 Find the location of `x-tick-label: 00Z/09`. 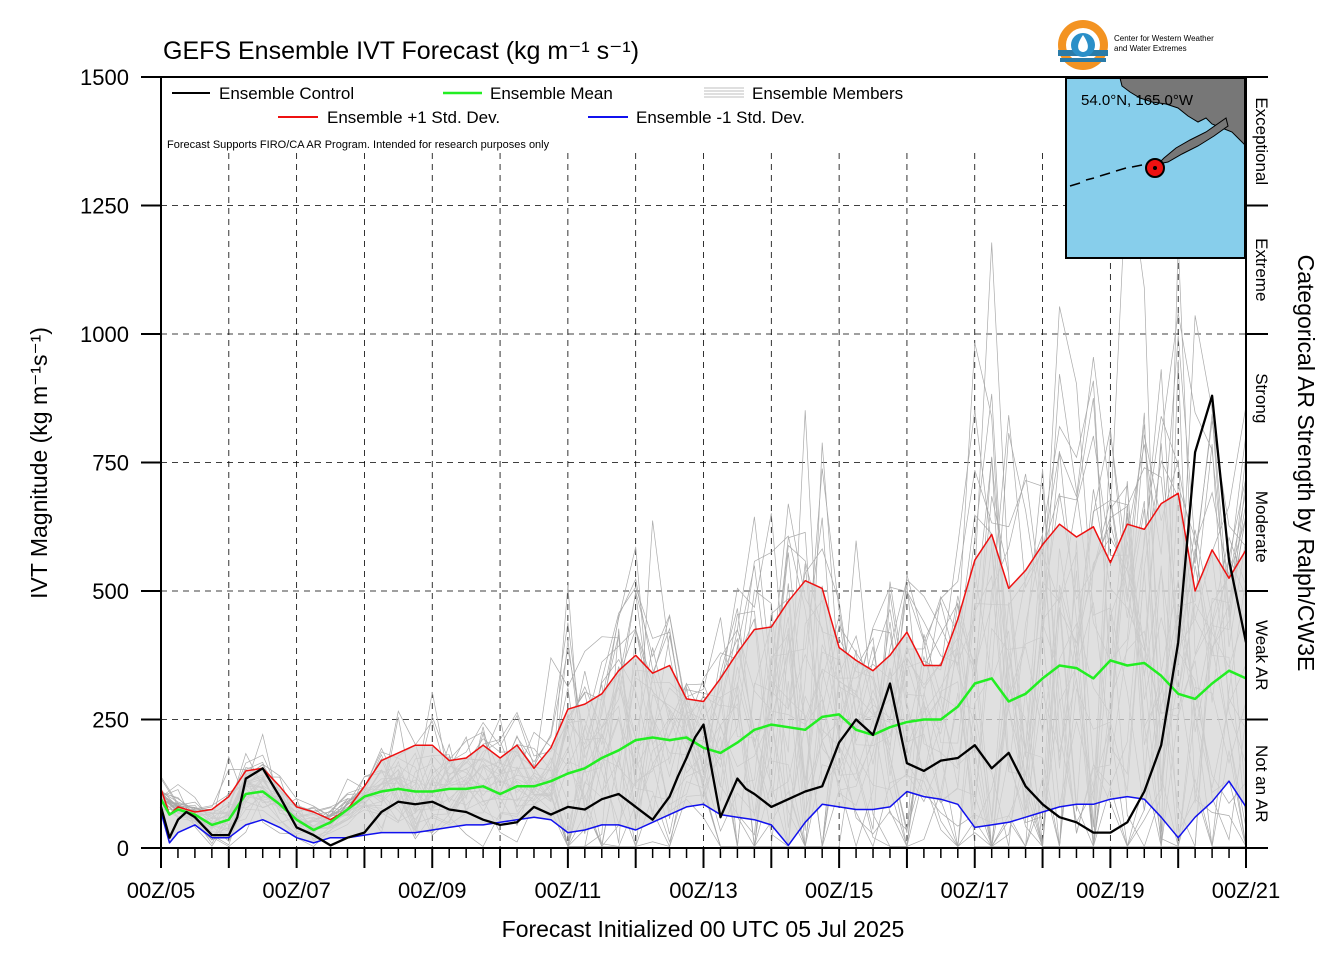

x-tick-label: 00Z/09 is located at coordinates (432, 890).